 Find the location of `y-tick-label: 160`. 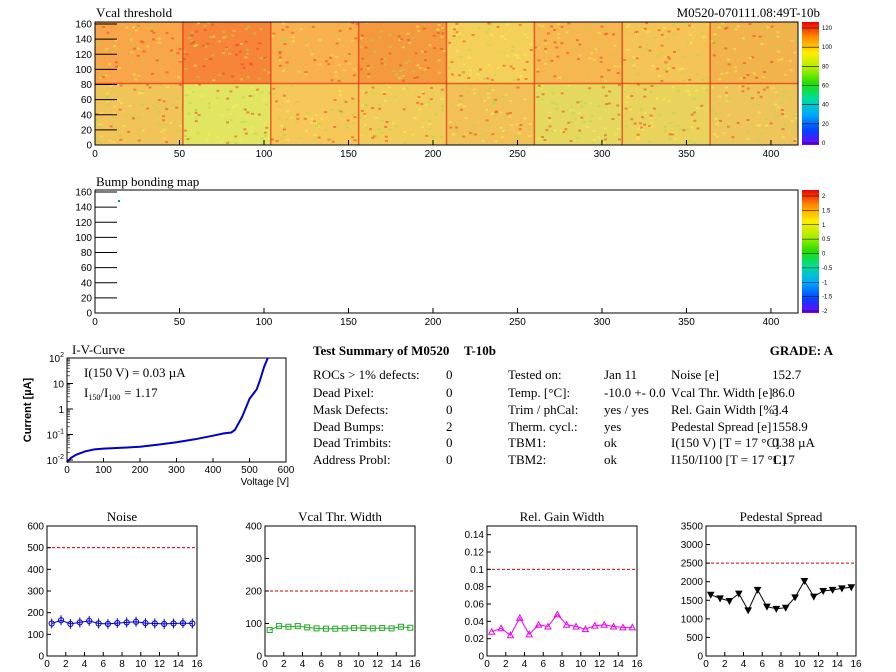

y-tick-label: 160 is located at coordinates (83, 193).